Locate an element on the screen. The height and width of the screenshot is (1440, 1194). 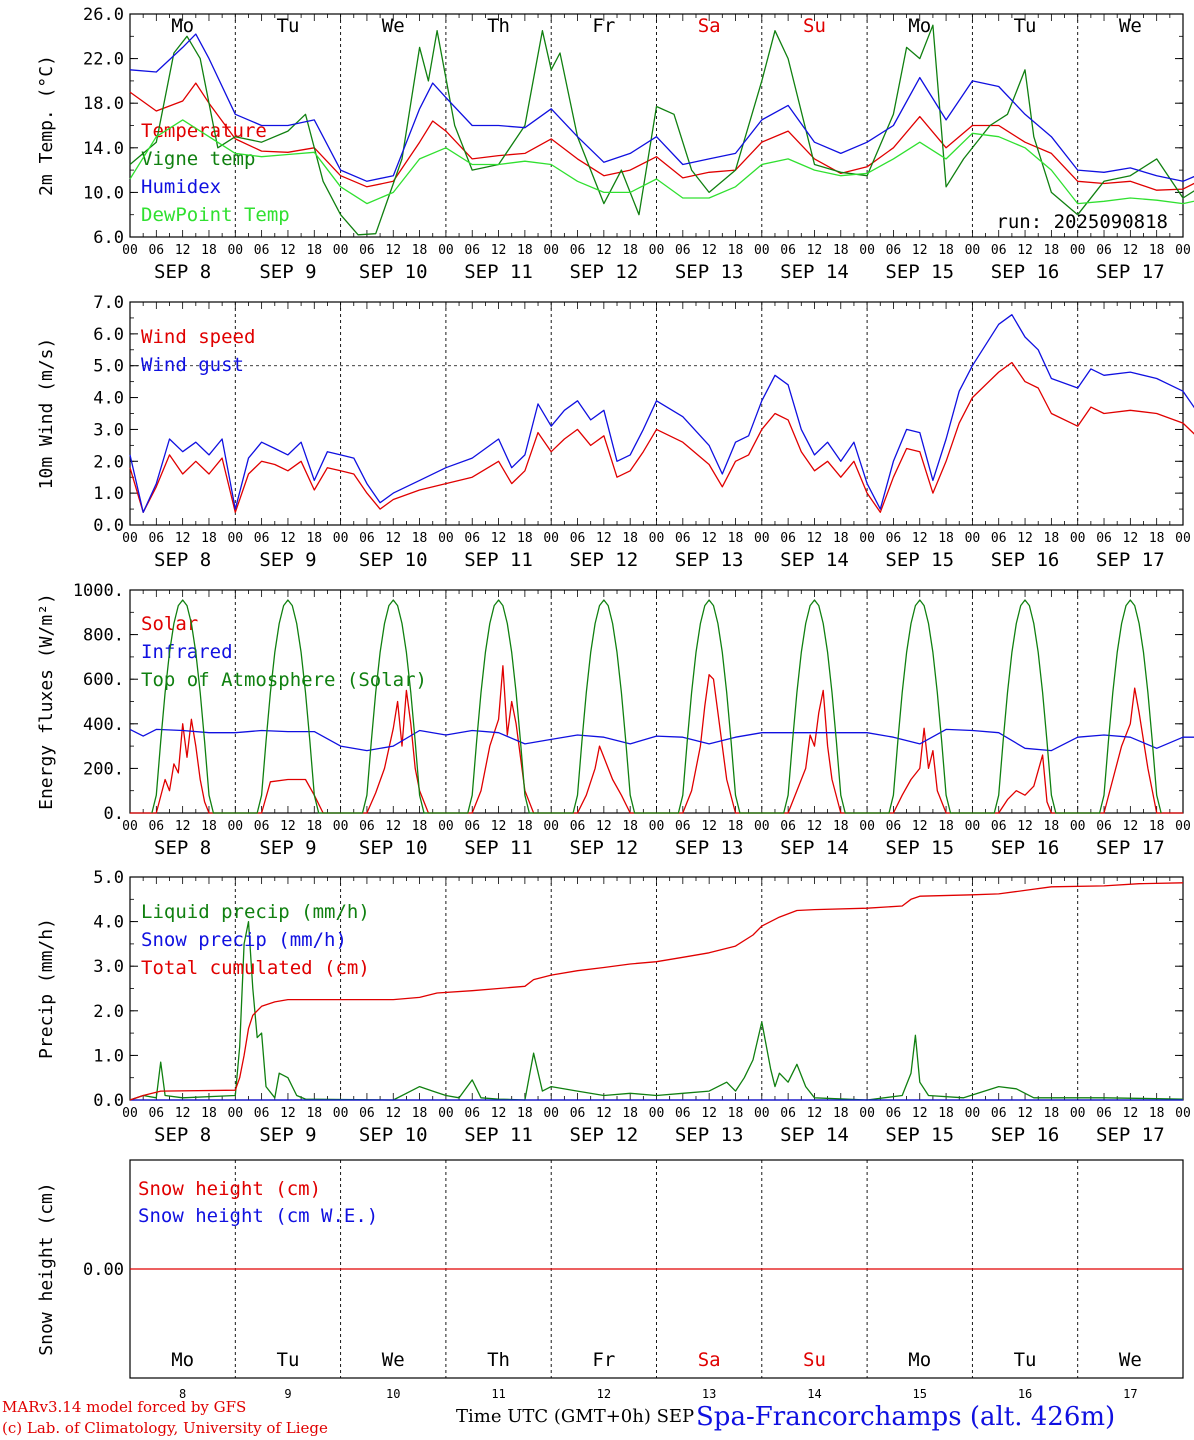
y-tick-label: 1.0 is located at coordinates (108, 494).